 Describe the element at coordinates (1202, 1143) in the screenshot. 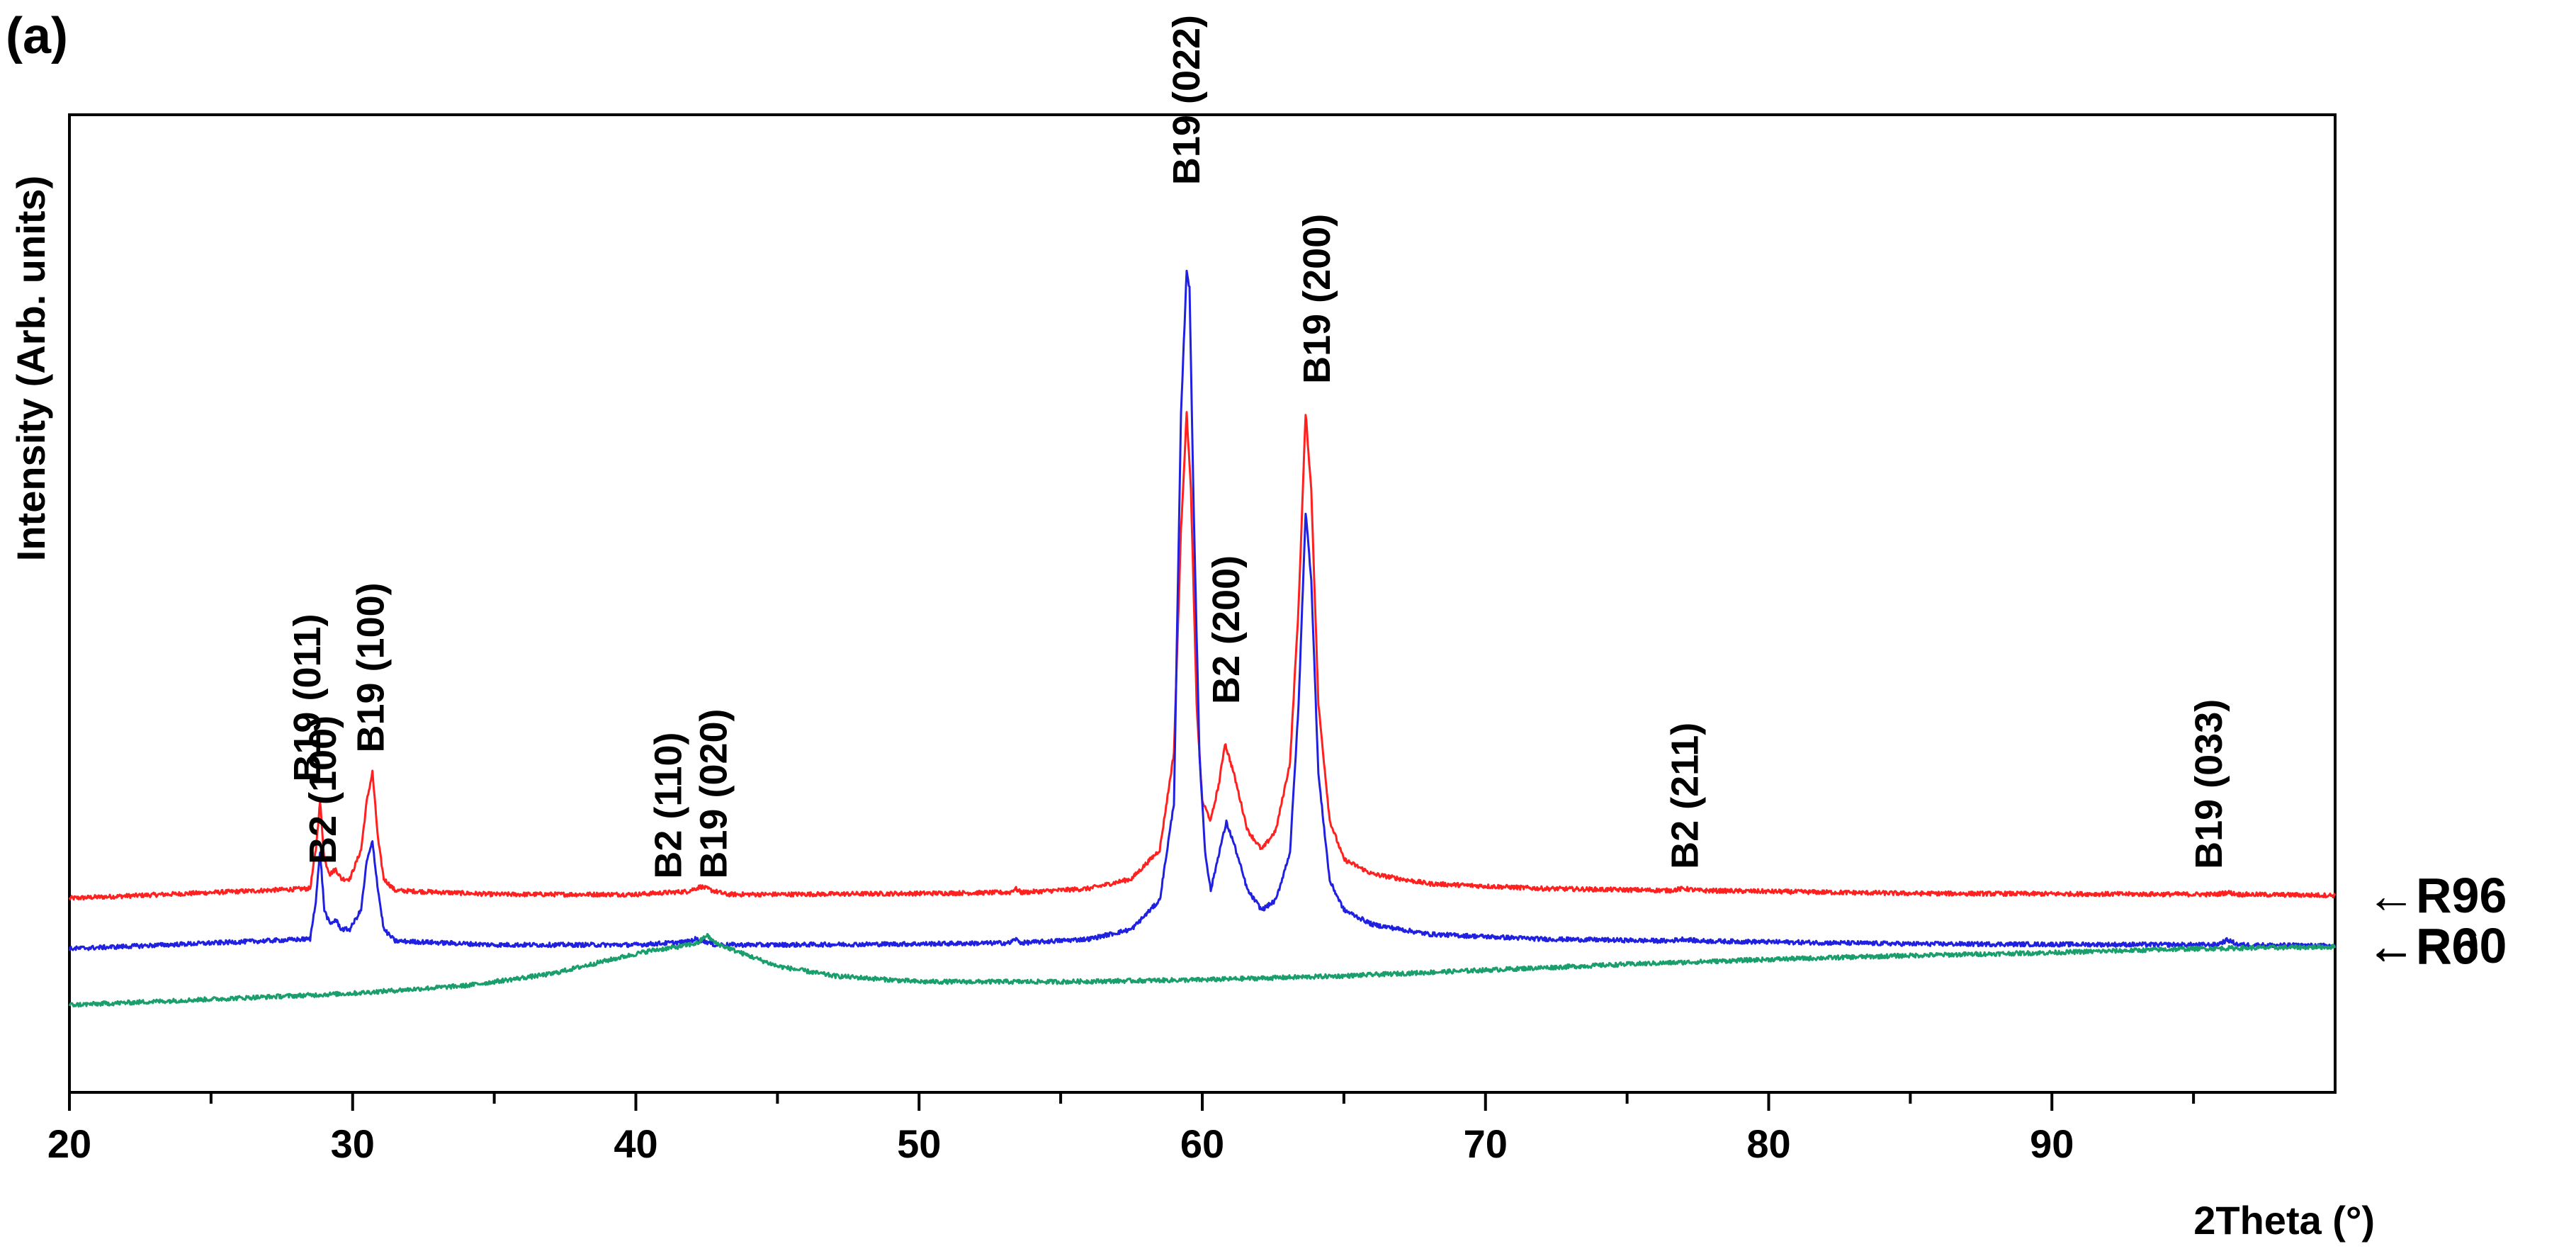

I see `x-tick-label: 60` at that location.